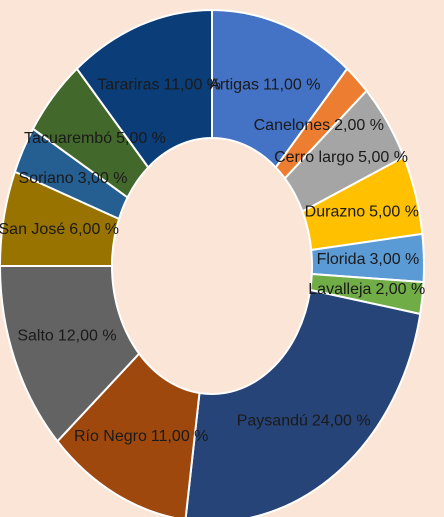 The width and height of the screenshot is (444, 517). I want to click on data-label: Soriano 3,00 %, so click(73, 178).